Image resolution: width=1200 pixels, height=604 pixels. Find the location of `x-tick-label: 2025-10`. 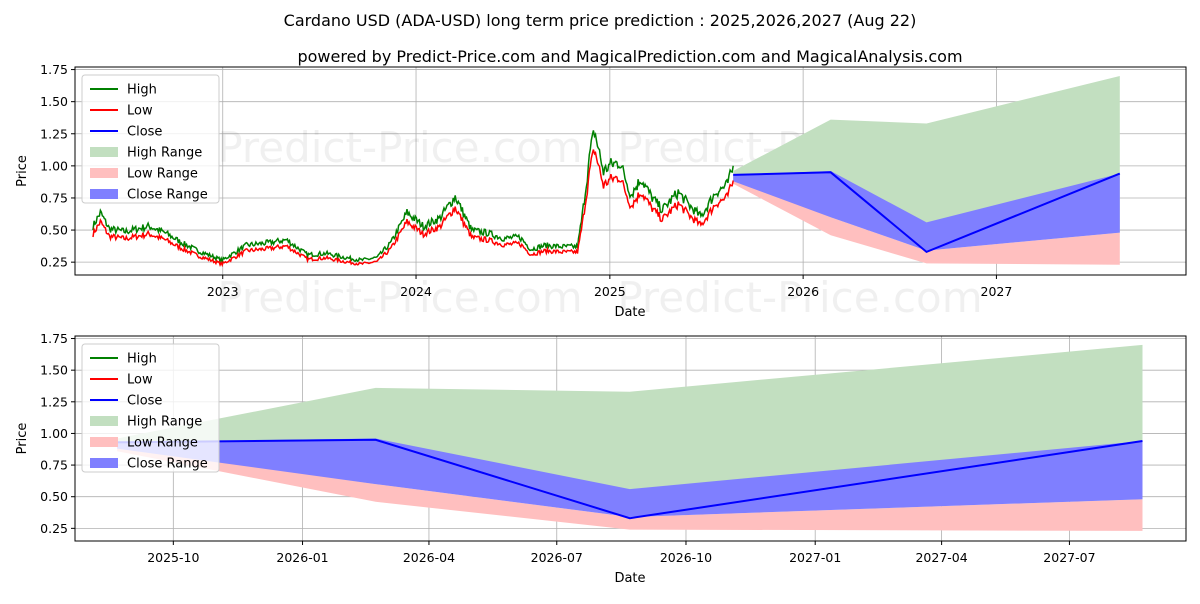

x-tick-label: 2025-10 is located at coordinates (173, 557).